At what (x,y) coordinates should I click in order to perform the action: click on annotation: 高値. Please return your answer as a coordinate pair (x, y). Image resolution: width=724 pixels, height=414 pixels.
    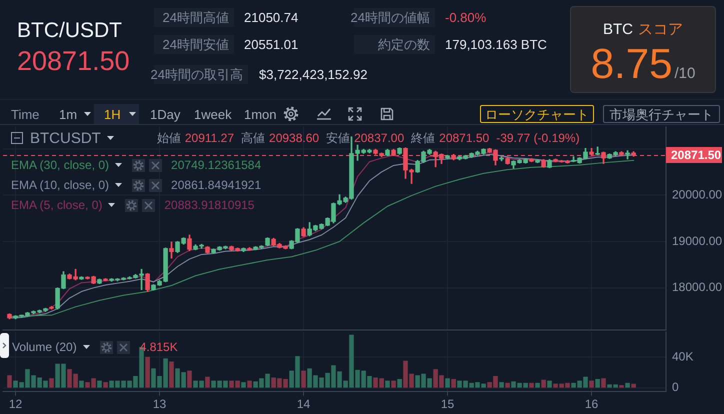
    Looking at the image, I should click on (253, 138).